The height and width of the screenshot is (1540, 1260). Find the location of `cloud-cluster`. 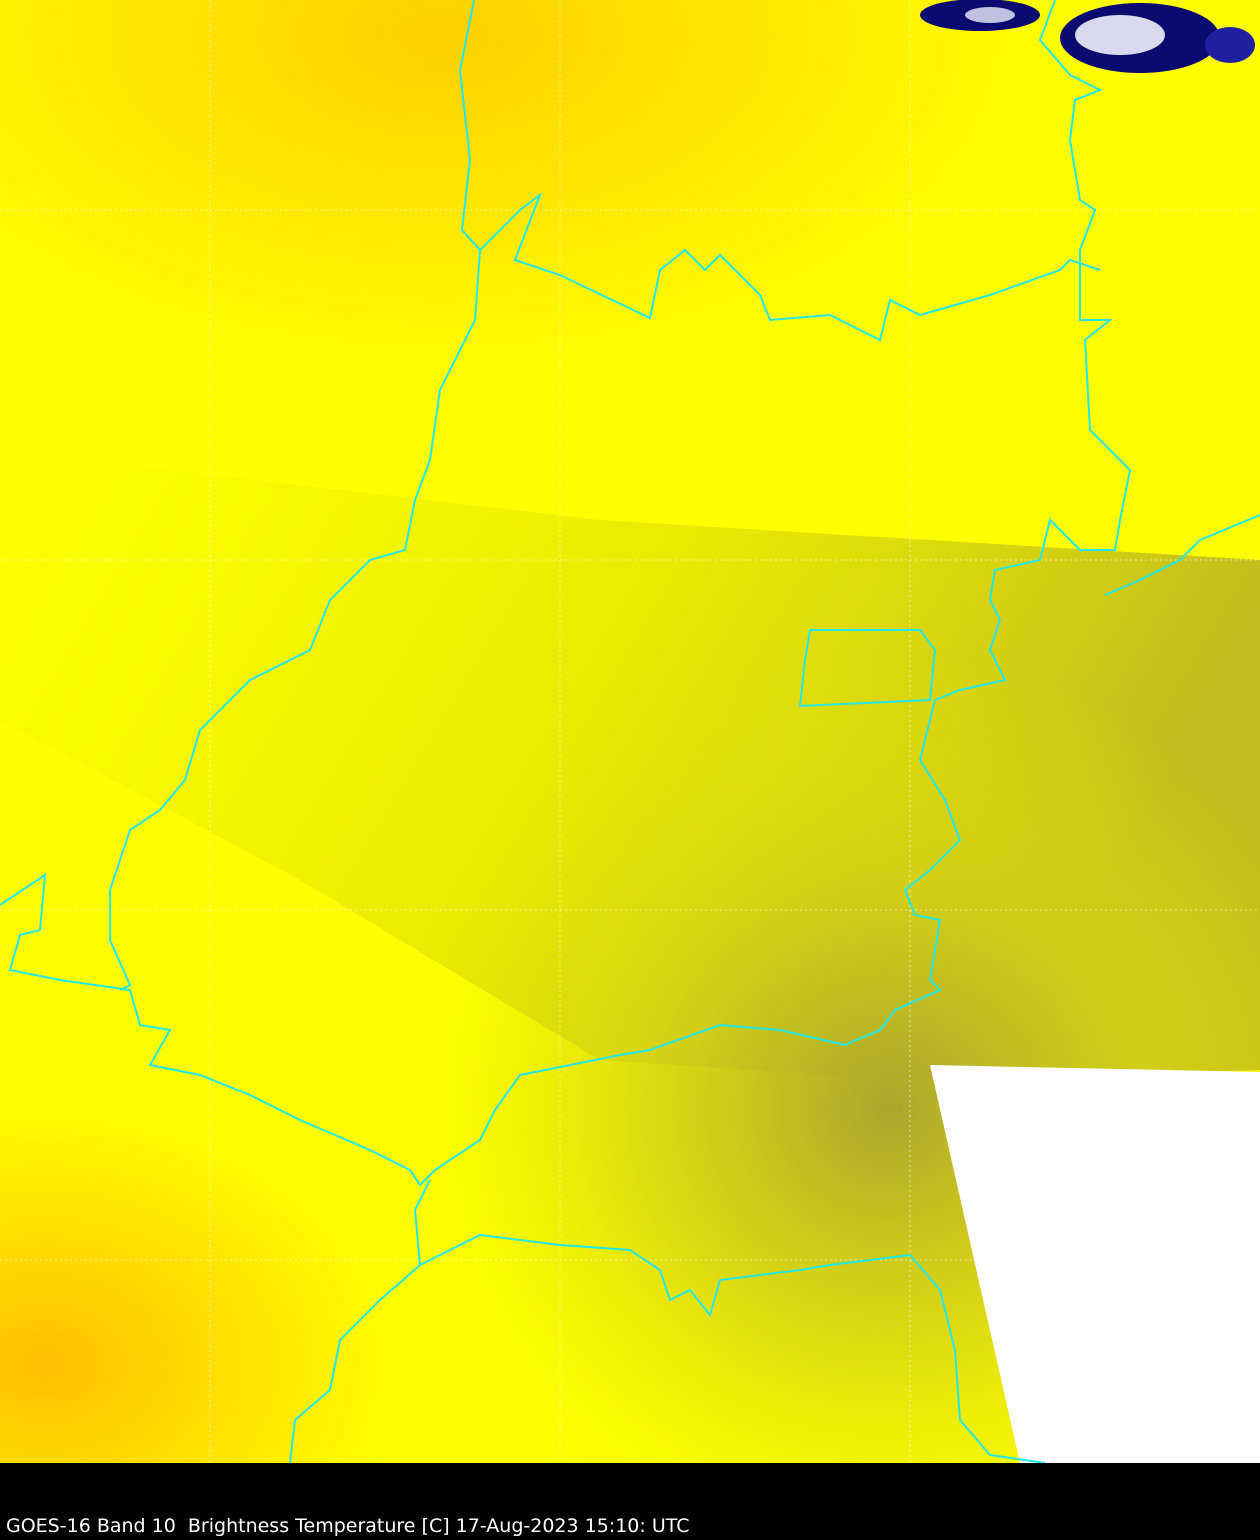

cloud-cluster is located at coordinates (1087, 36).